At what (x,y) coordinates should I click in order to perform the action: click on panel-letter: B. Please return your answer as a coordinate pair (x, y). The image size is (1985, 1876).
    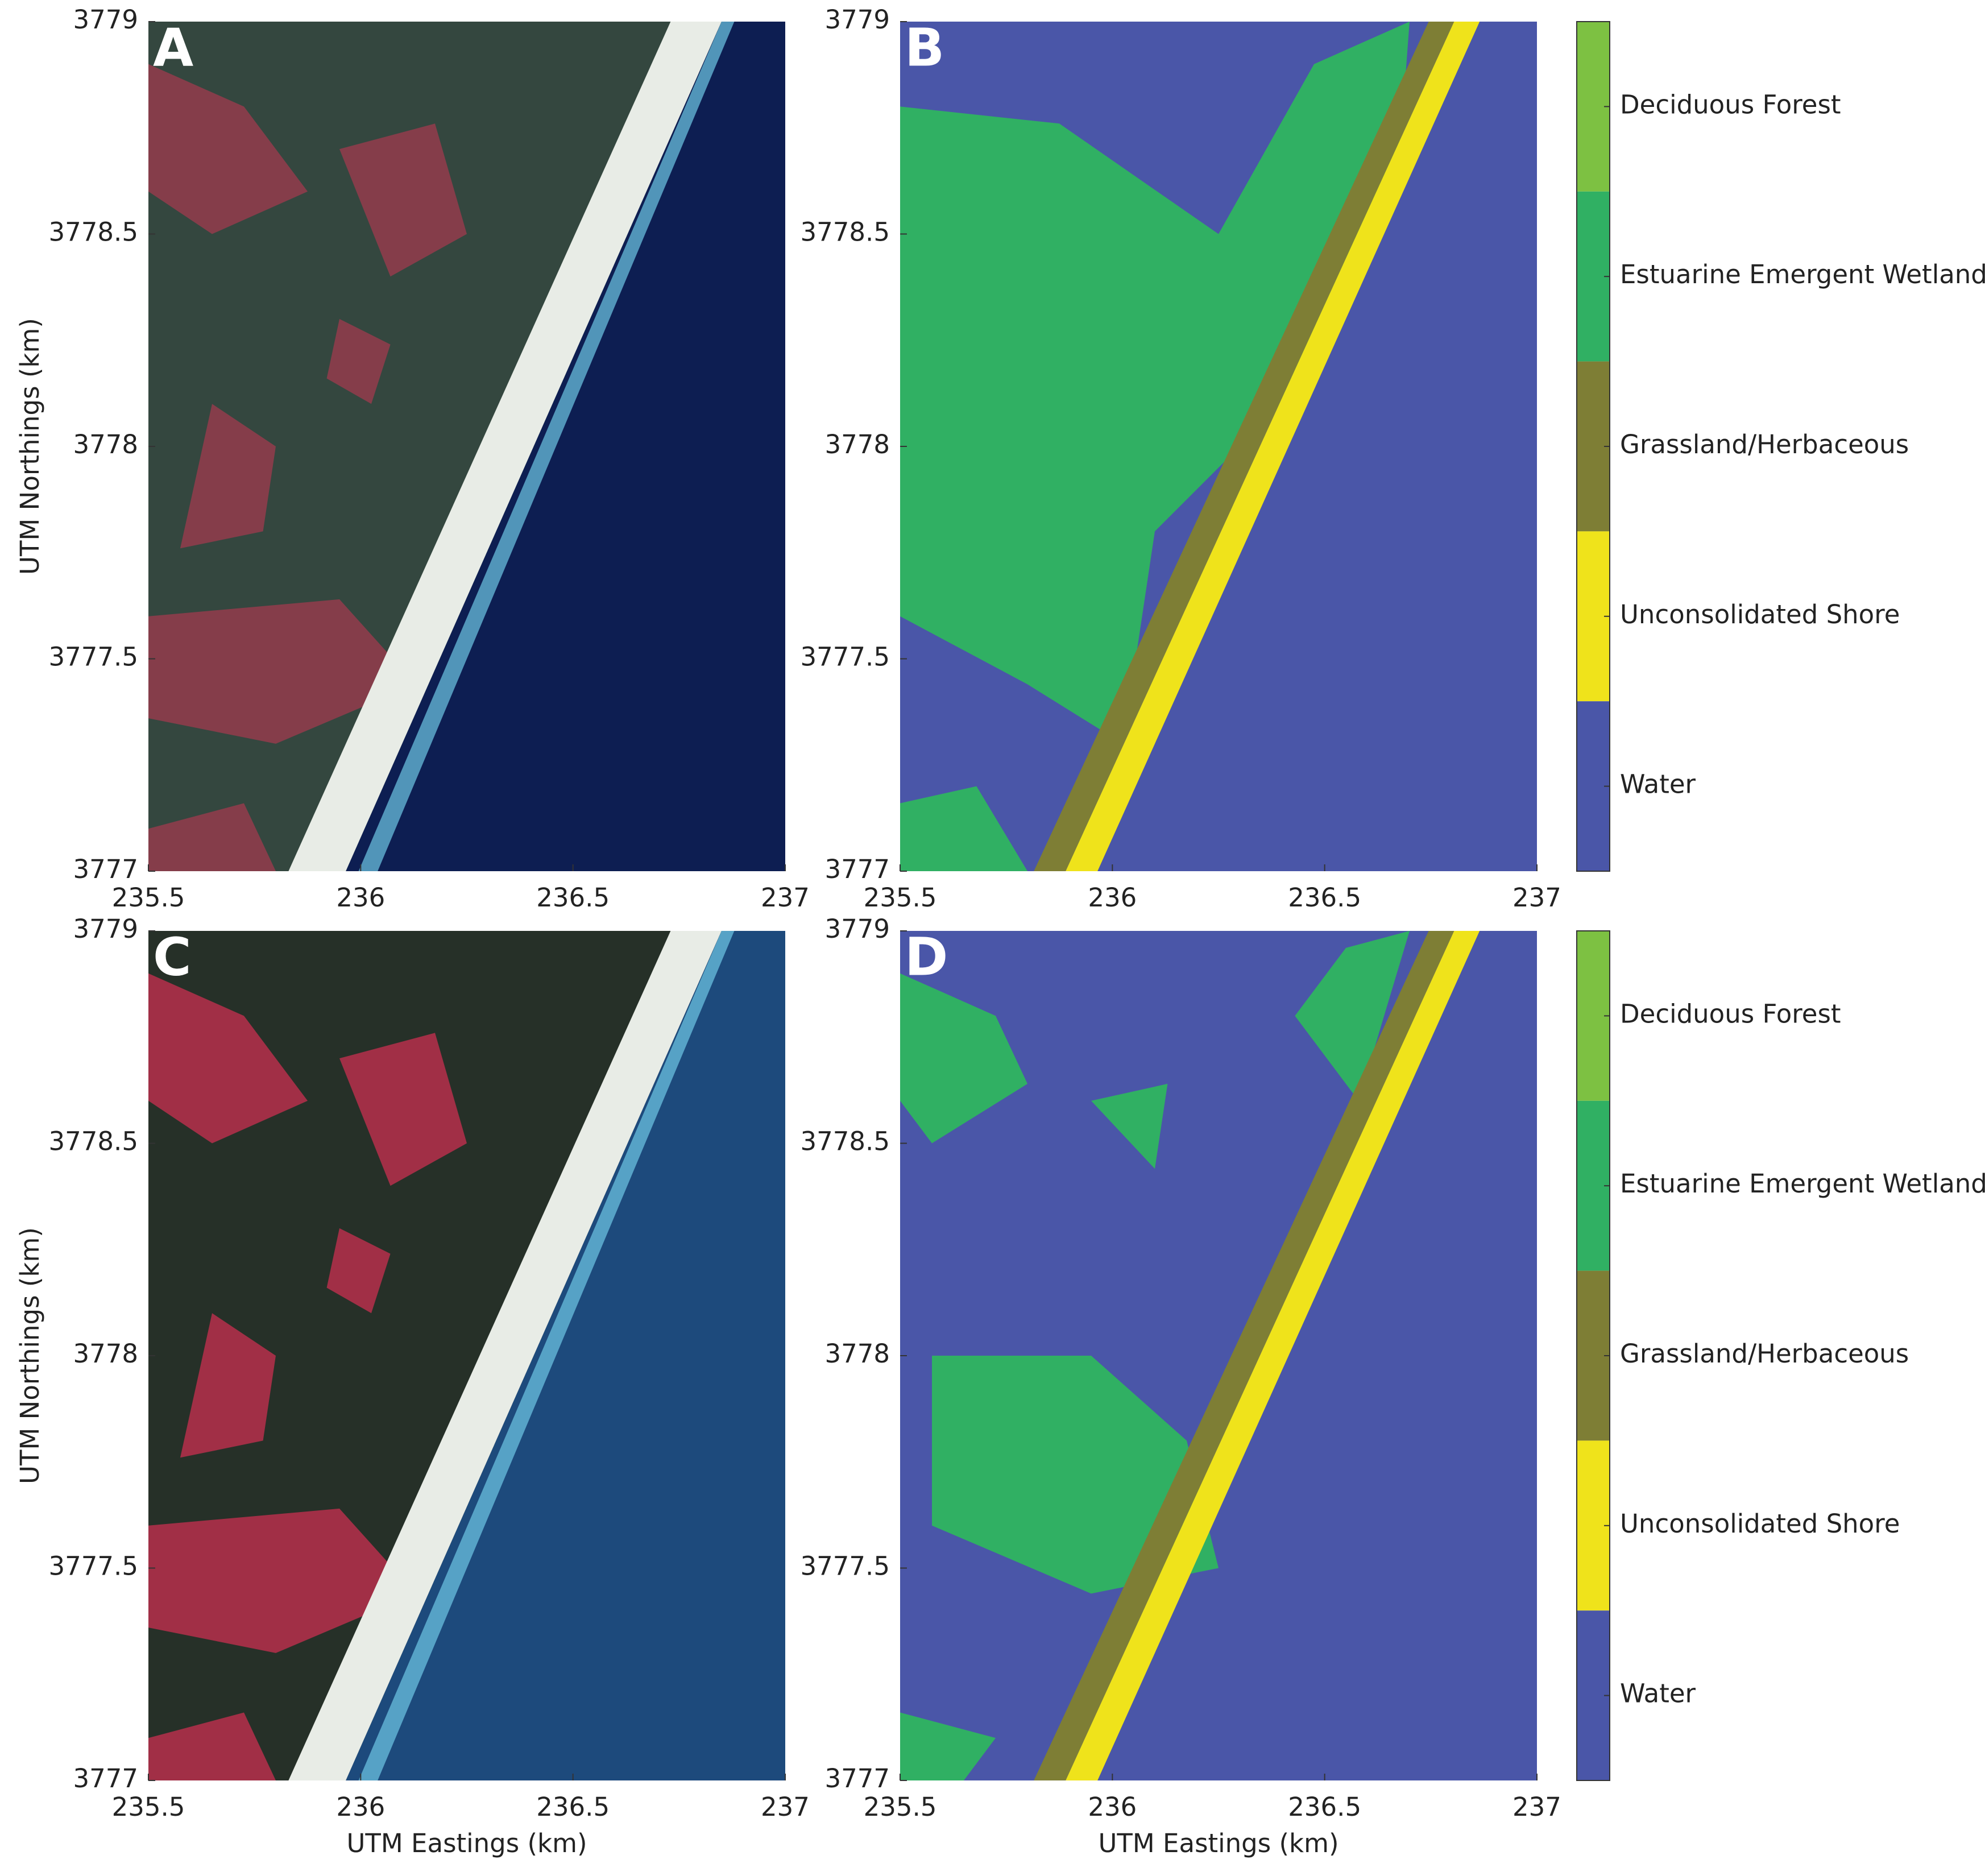
    Looking at the image, I should click on (924, 47).